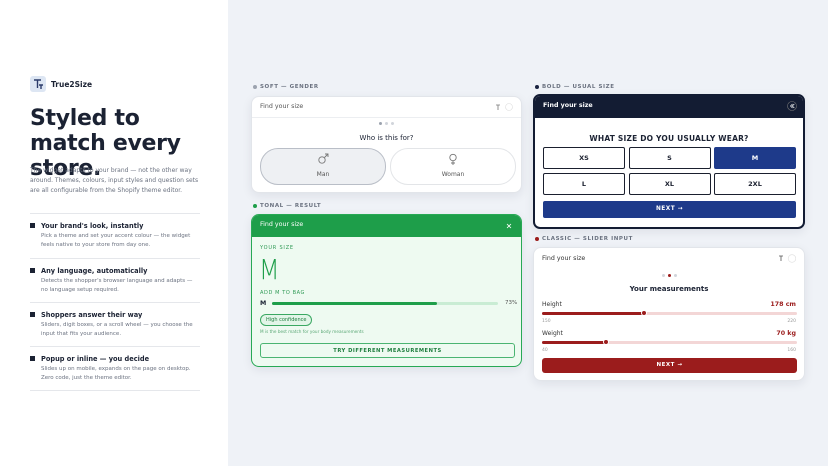 Image resolution: width=828 pixels, height=466 pixels. I want to click on widget-label: CLASSIC — SLIDER INPUT, so click(584, 239).